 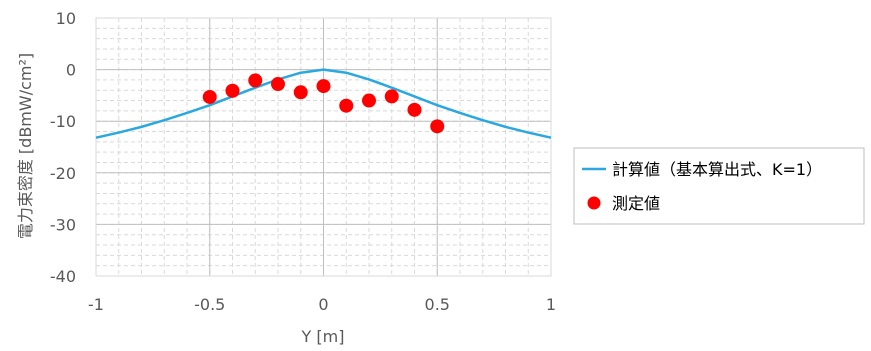 I want to click on y-tick-labels: 10 0 -10 -20 -30 -40, so click(x=63, y=147).